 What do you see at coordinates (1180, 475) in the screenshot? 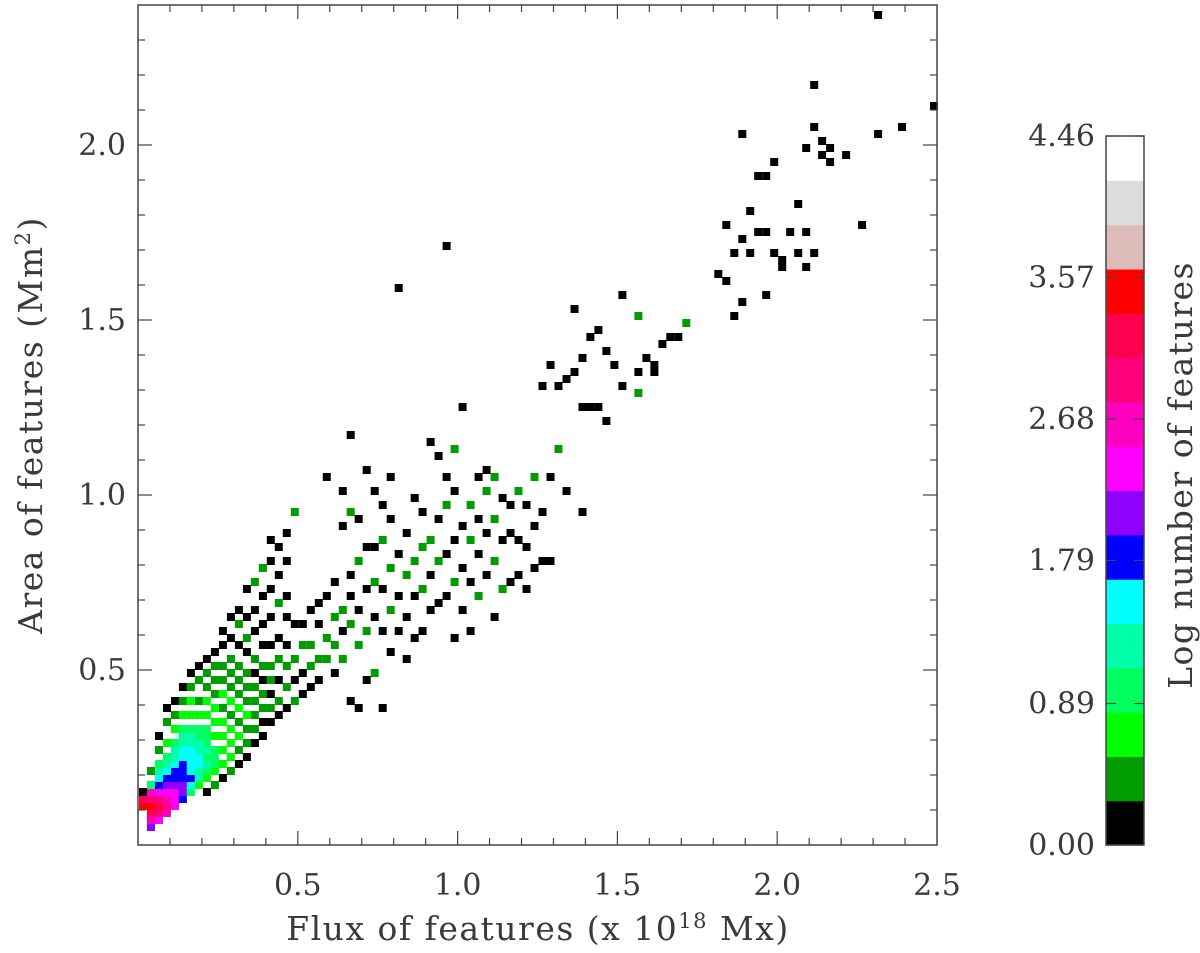
I see `colorbar-title: Log number of features` at bounding box center [1180, 475].